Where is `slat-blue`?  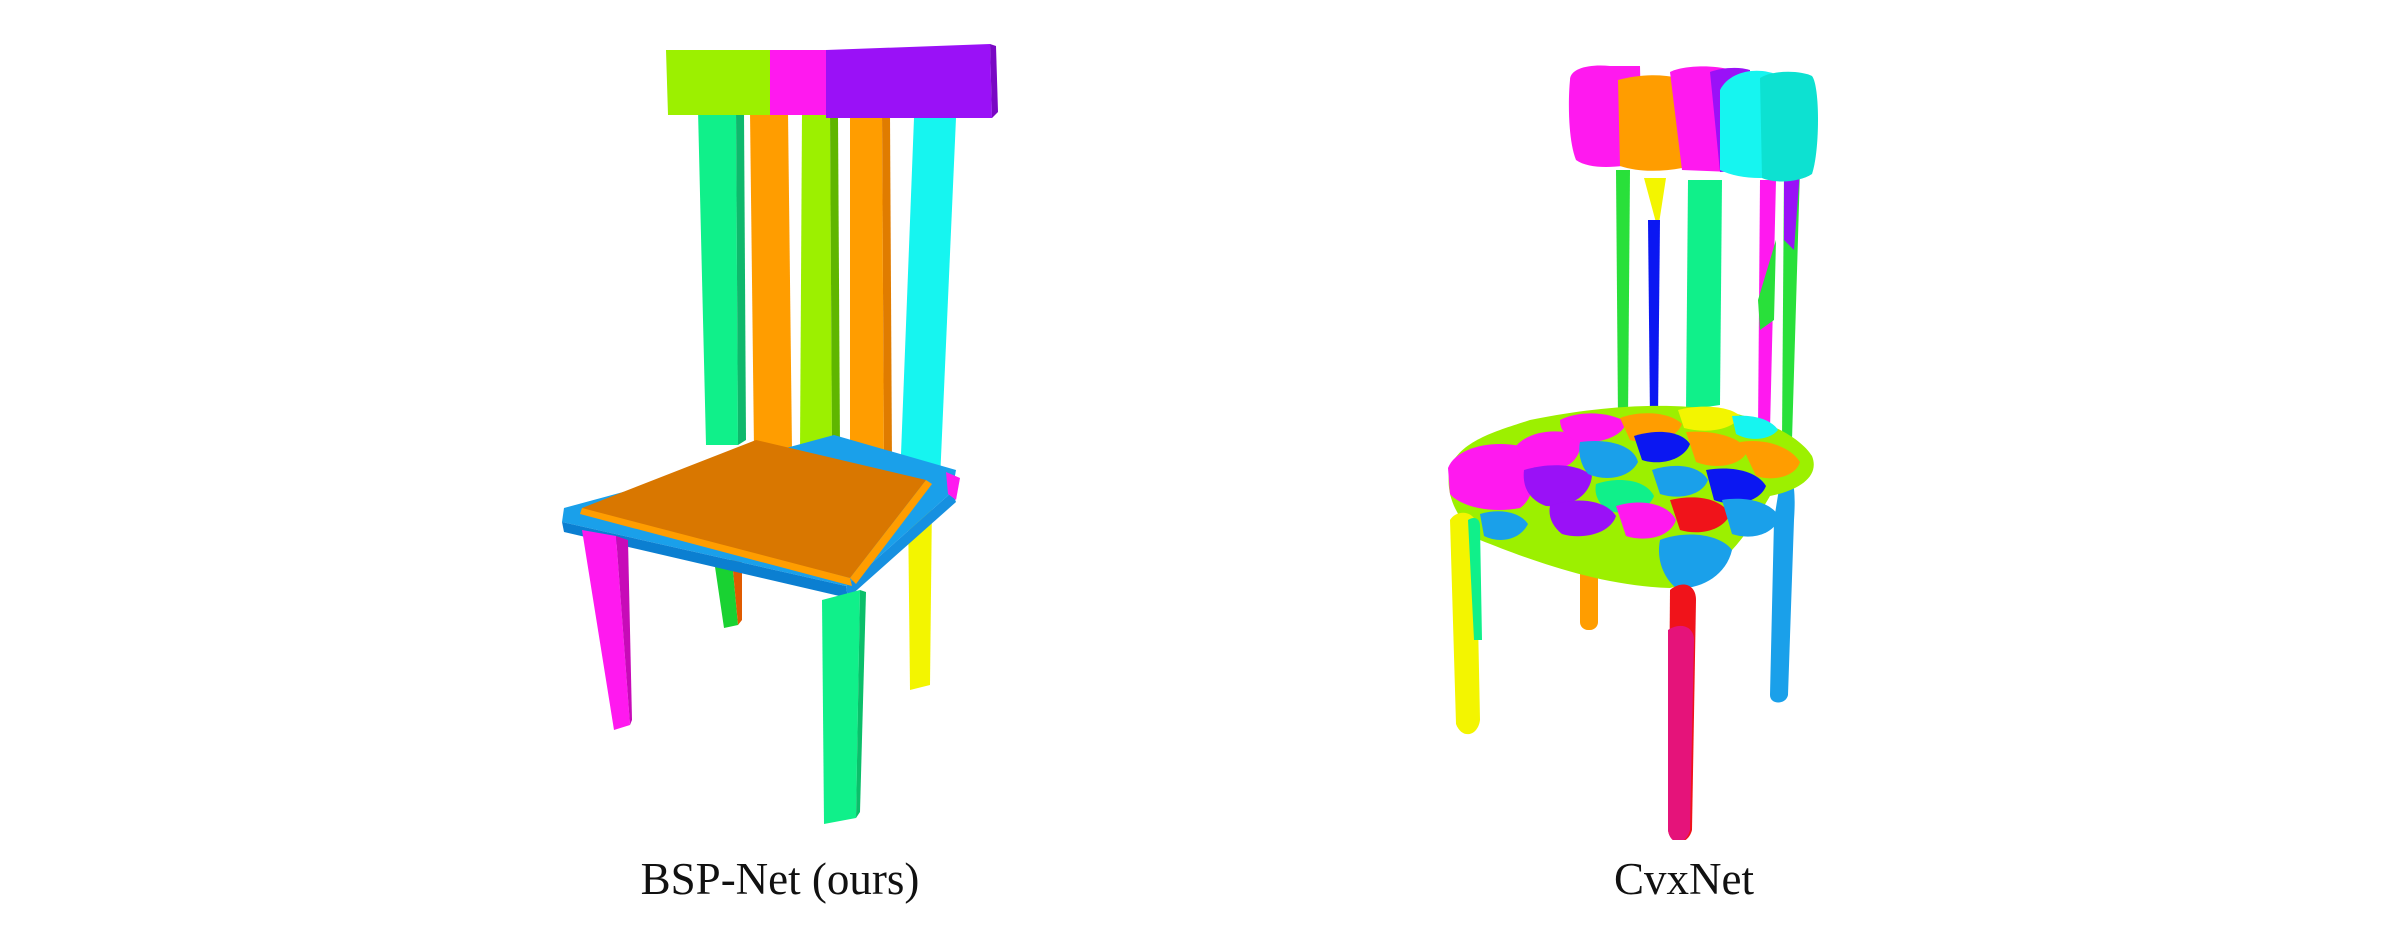 slat-blue is located at coordinates (1654, 320).